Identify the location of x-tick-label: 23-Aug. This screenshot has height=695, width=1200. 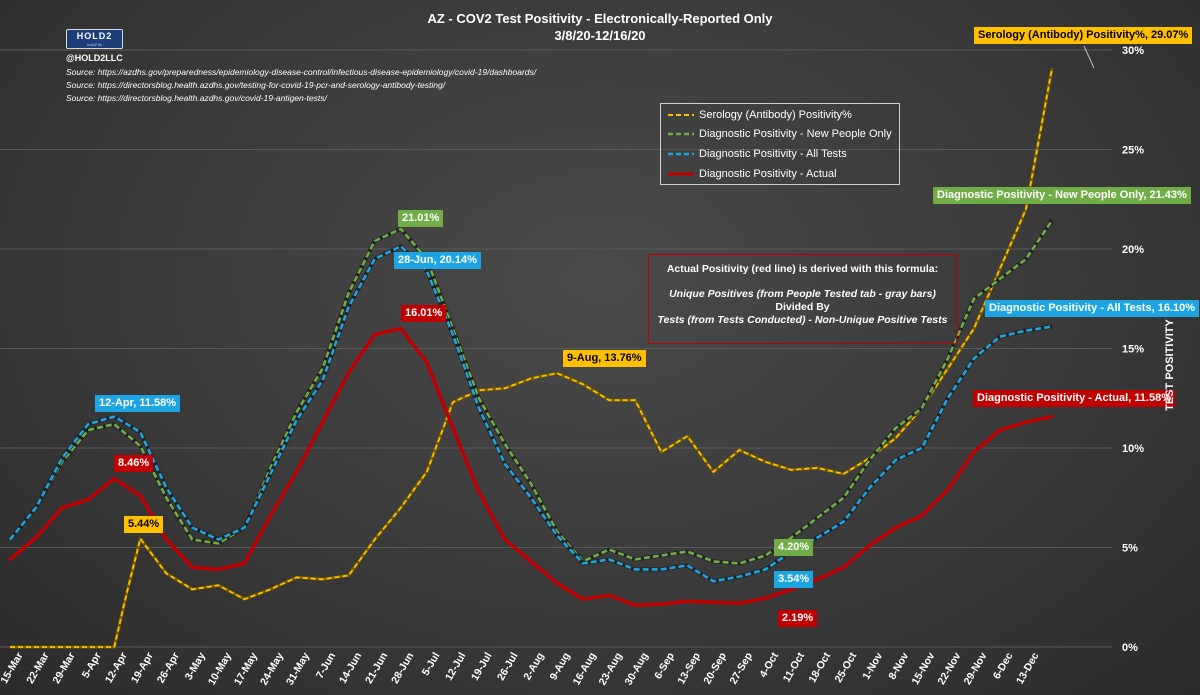
(611, 669).